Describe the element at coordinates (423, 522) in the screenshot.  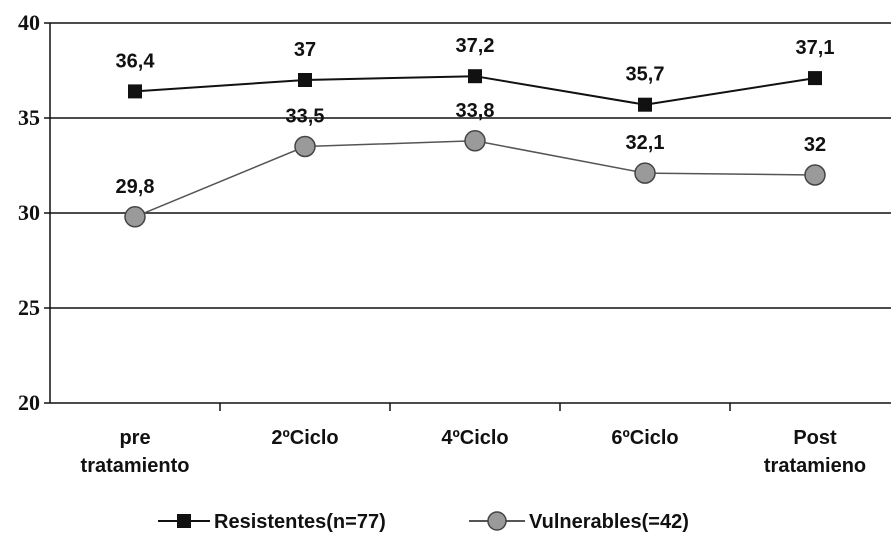
I see `legend: Resistentes(n=77) Vulnerables(=42)` at that location.